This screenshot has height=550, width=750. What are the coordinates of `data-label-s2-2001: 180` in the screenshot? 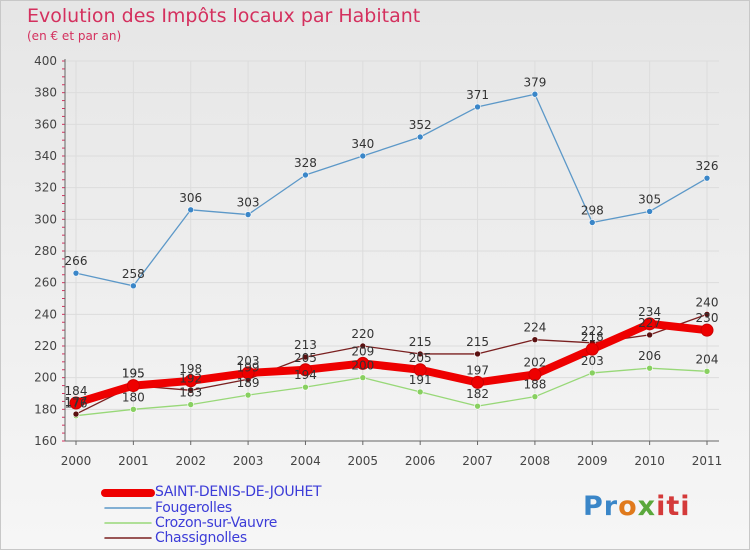 It's located at (133, 397).